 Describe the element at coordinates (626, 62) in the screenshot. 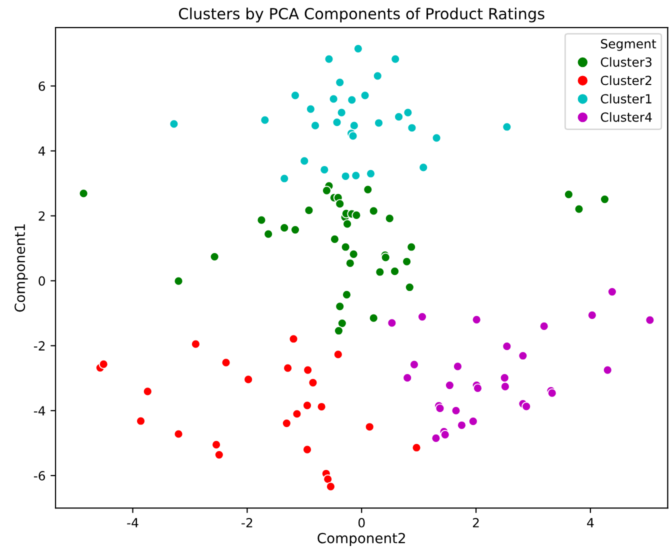

I see `legend-label: Cluster3` at that location.